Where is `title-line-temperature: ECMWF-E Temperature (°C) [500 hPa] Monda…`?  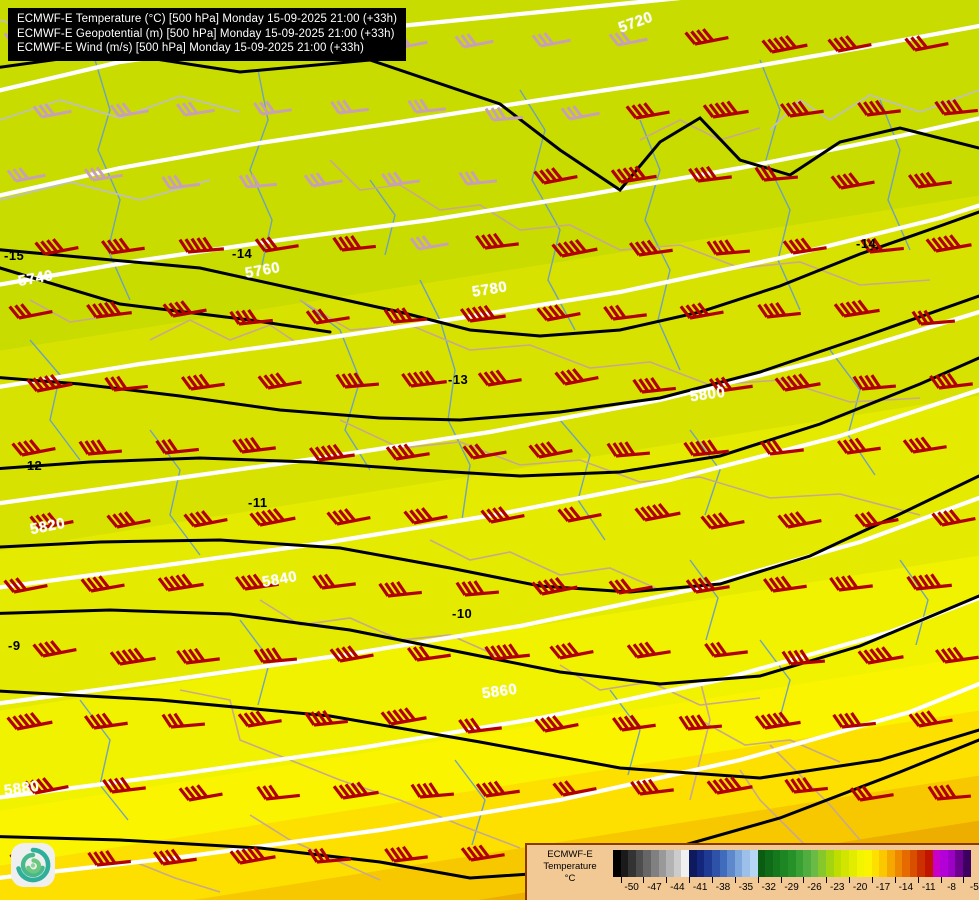 title-line-temperature: ECMWF-E Temperature (°C) [500 hPa] Monda… is located at coordinates (207, 19).